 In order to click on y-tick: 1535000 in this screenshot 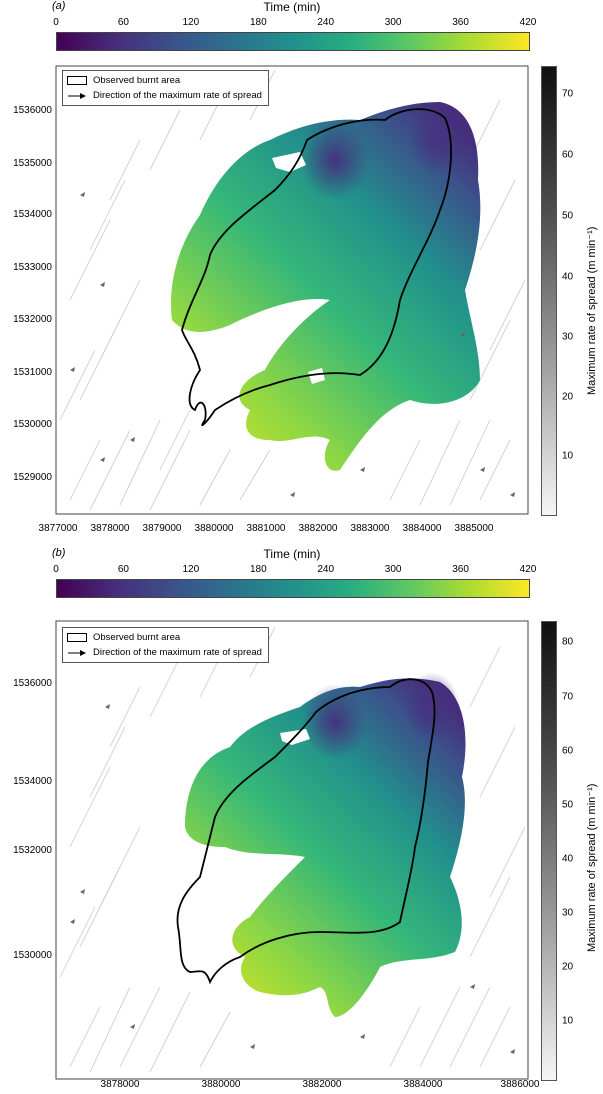, I will do `click(32, 163)`.